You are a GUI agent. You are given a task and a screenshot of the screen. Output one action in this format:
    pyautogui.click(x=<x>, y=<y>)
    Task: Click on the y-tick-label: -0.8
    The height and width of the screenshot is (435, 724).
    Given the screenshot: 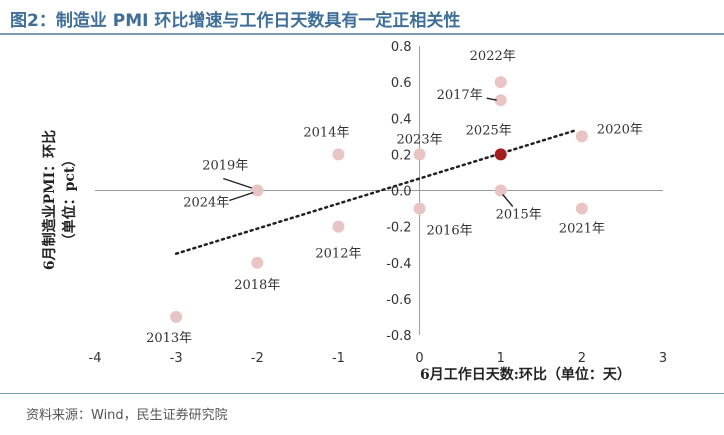 What is the action you would take?
    pyautogui.click(x=398, y=336)
    